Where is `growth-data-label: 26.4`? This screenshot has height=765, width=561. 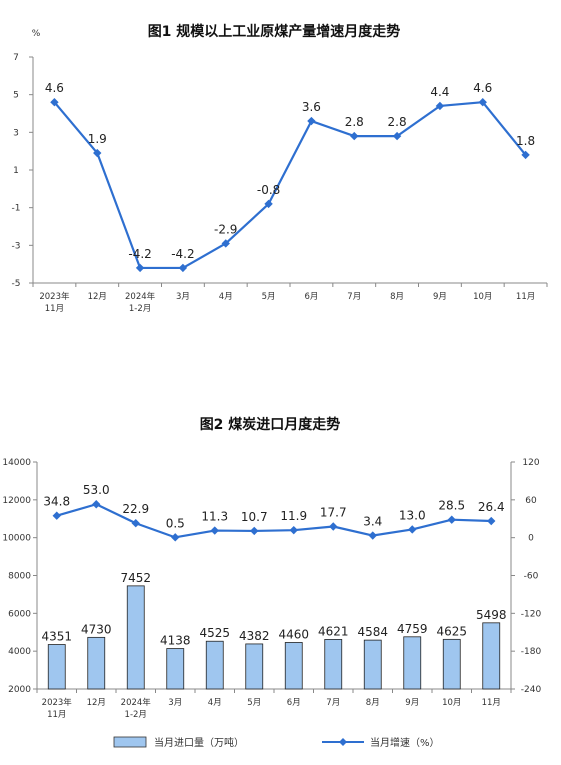 growth-data-label: 26.4 is located at coordinates (491, 507).